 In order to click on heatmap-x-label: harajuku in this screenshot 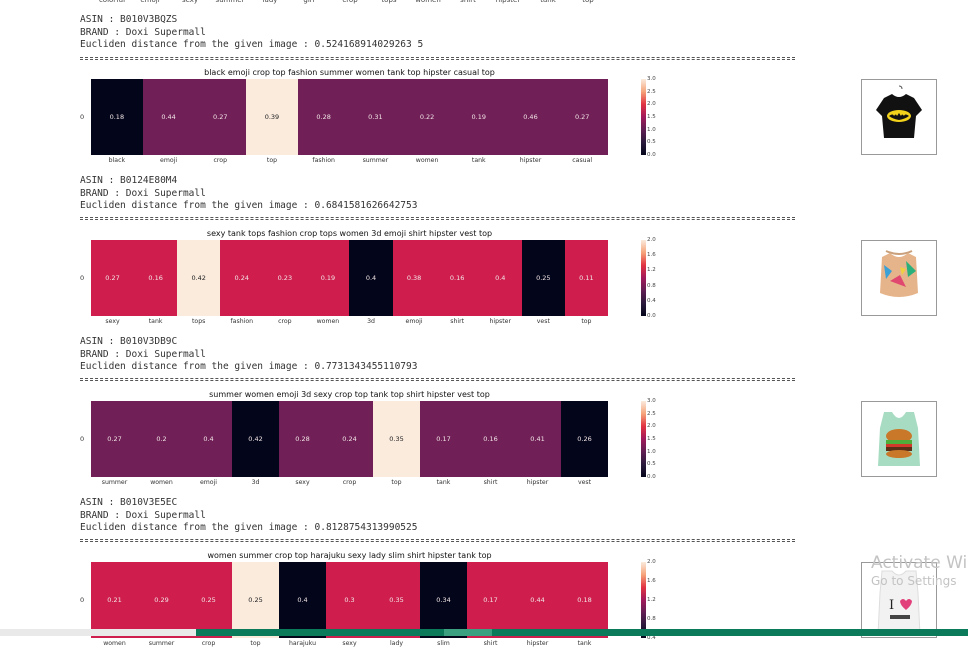, I will do `click(302, 643)`.